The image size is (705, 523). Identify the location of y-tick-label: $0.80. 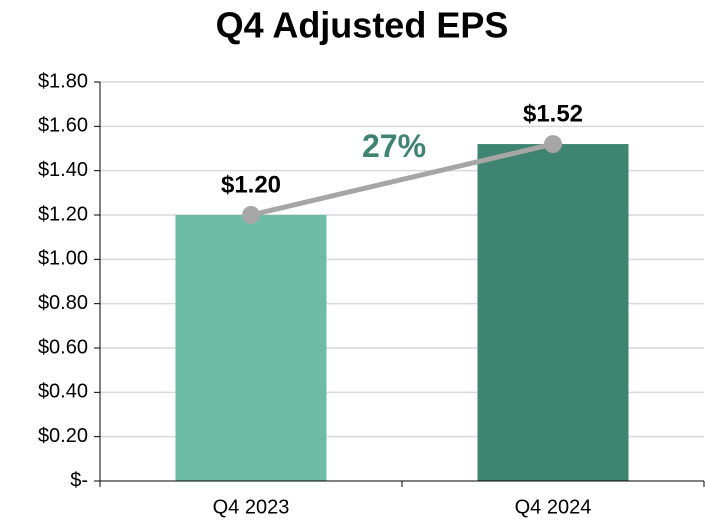
(63, 303).